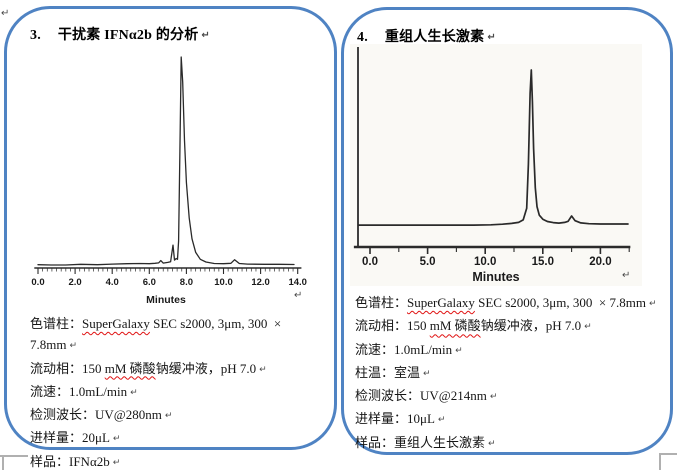 This screenshot has height=470, width=677. I want to click on spec-text: 样品：重组人生长激素, so click(420, 442).